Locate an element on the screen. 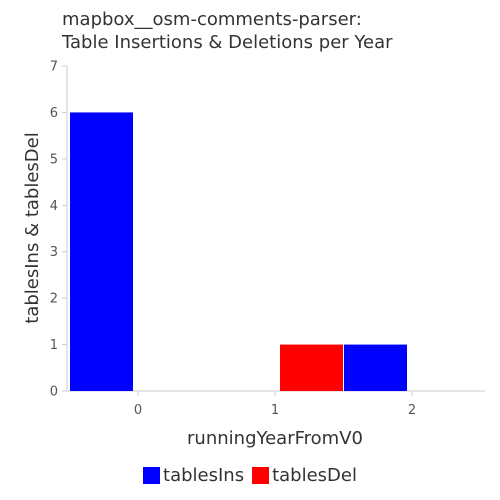  y-tick-label: 5 is located at coordinates (54, 159).